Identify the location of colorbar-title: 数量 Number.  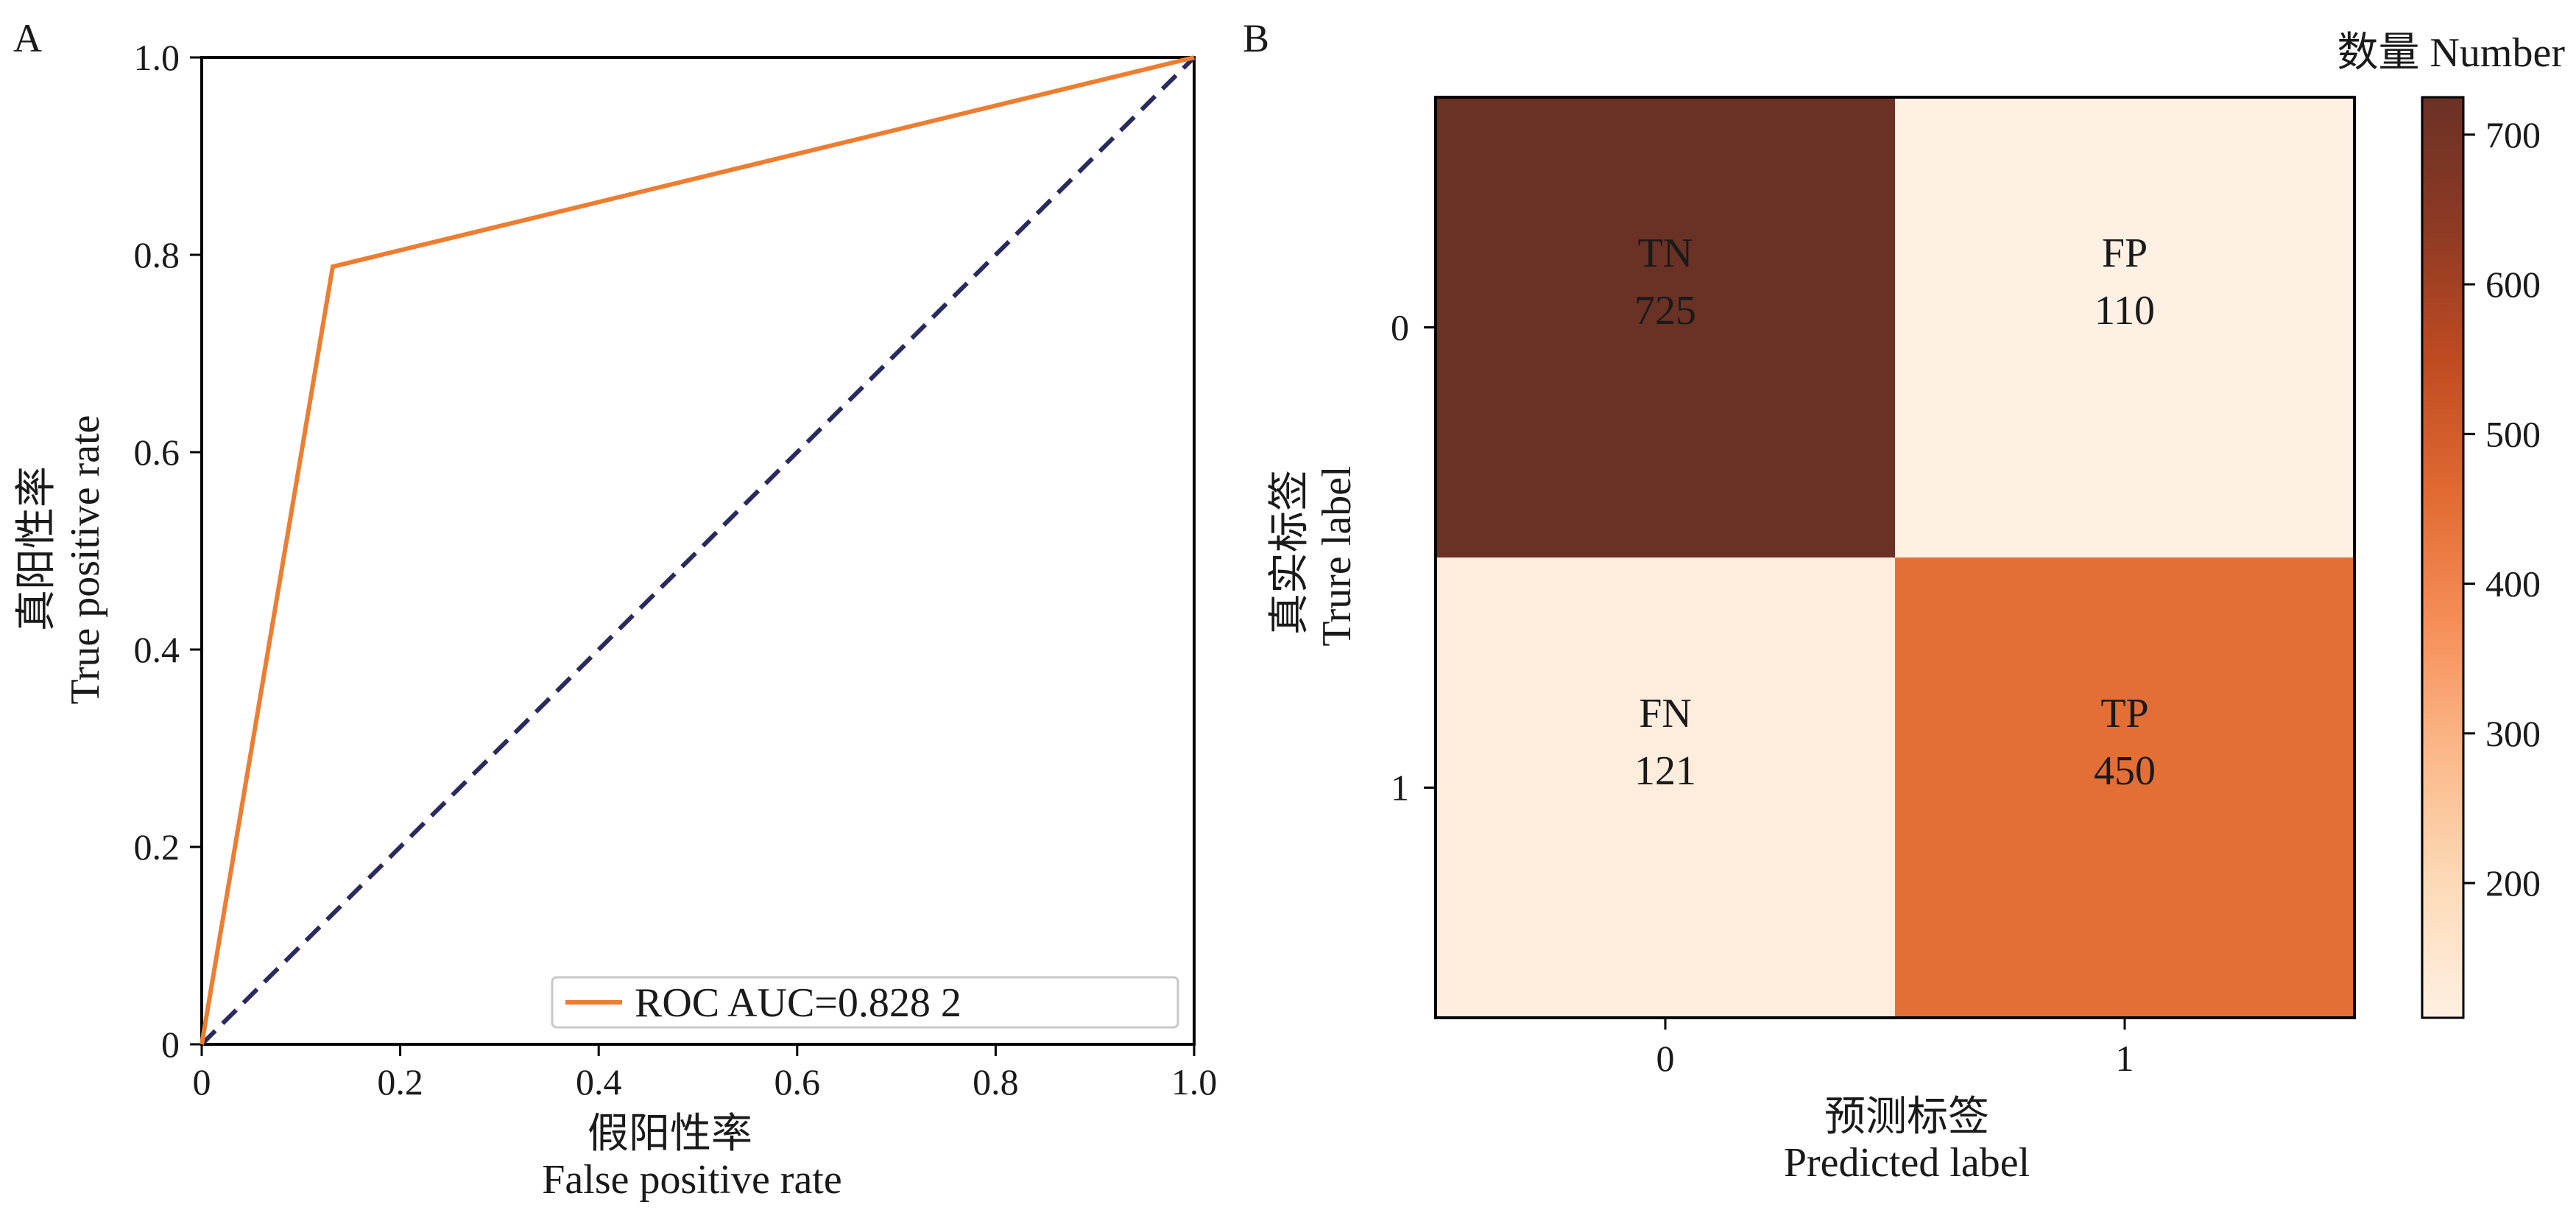
(2451, 53).